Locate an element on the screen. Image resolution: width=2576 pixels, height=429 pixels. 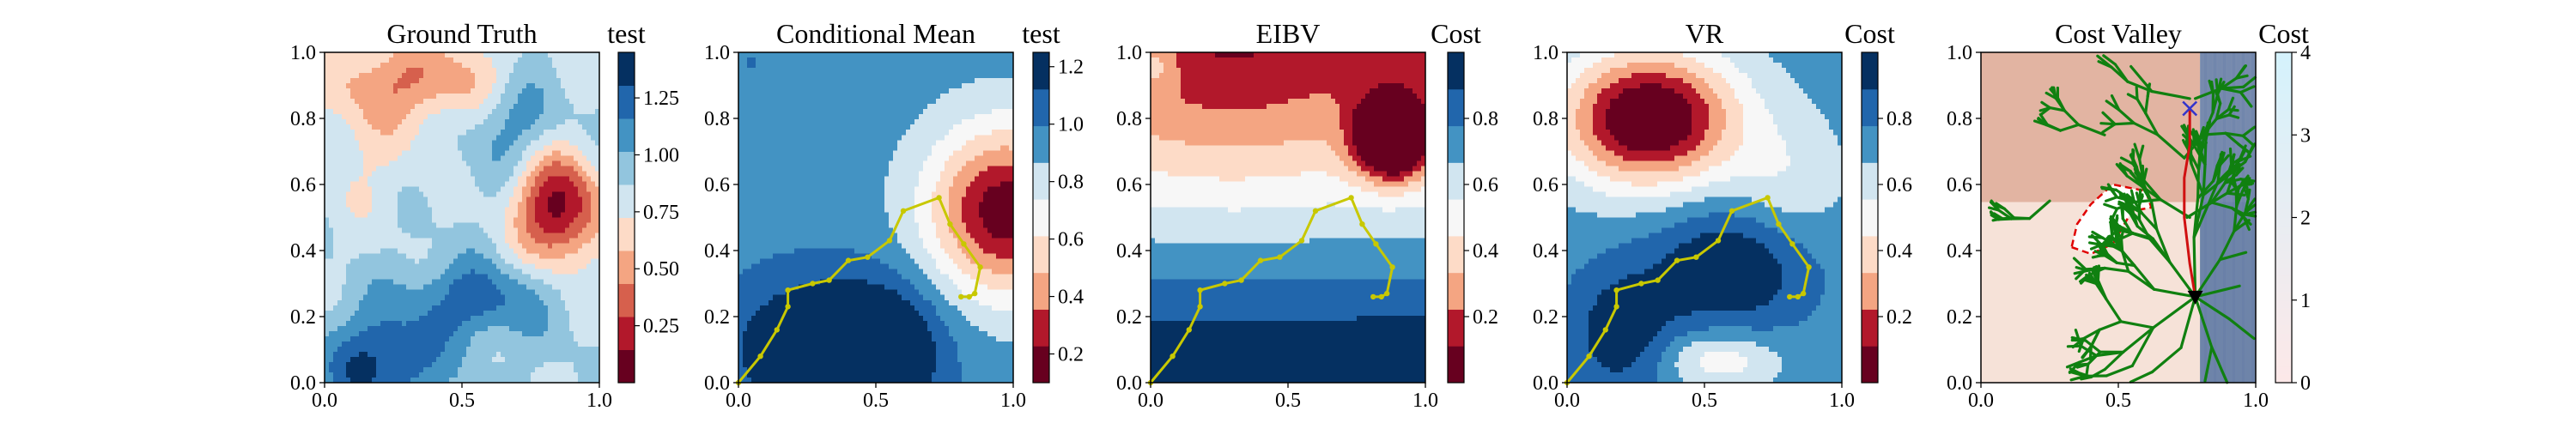
sampling-path is located at coordinates (859, 290).